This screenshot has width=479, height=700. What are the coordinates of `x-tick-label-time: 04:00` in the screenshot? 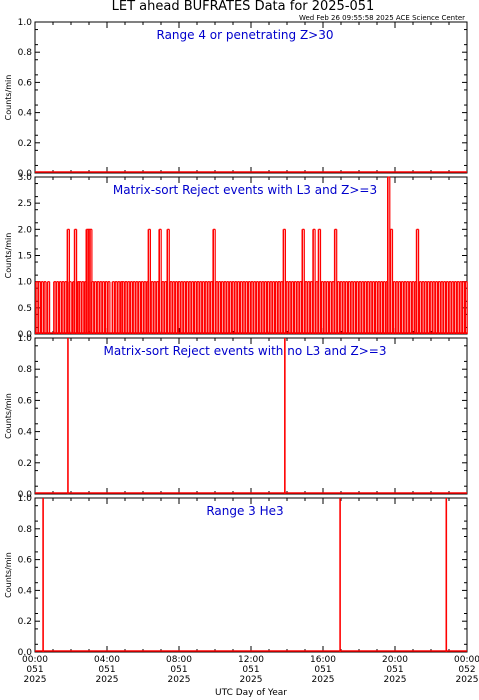 It's located at (107, 660).